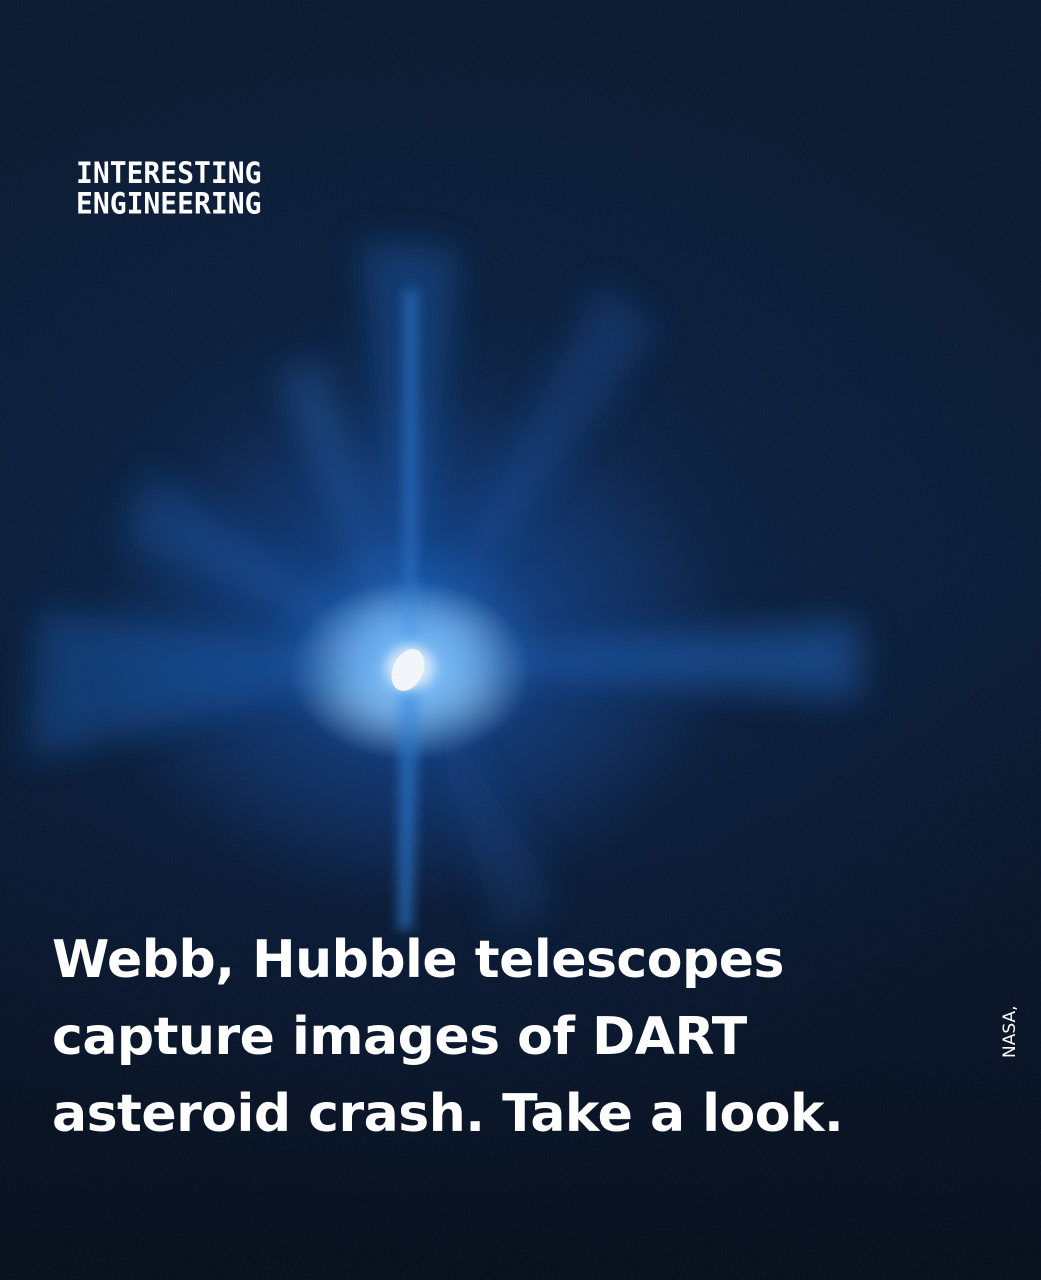 The height and width of the screenshot is (1280, 1041). I want to click on logo-line-1: INTERESTING, so click(169, 173).